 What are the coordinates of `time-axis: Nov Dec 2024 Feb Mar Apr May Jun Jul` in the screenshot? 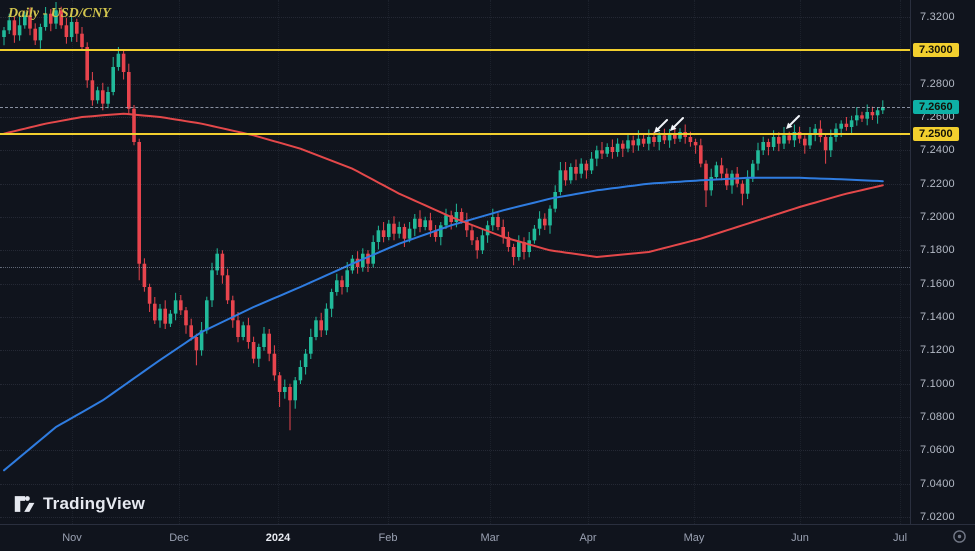 It's located at (487, 537).